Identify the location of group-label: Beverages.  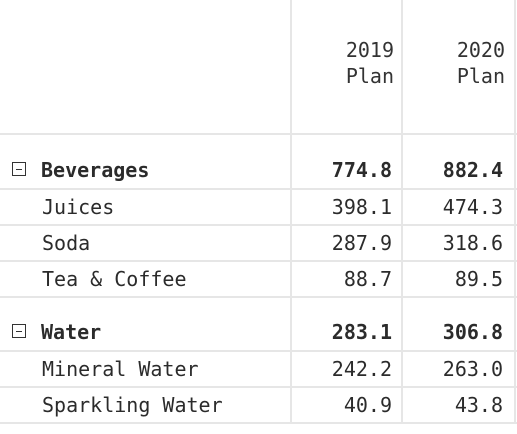
(95, 170).